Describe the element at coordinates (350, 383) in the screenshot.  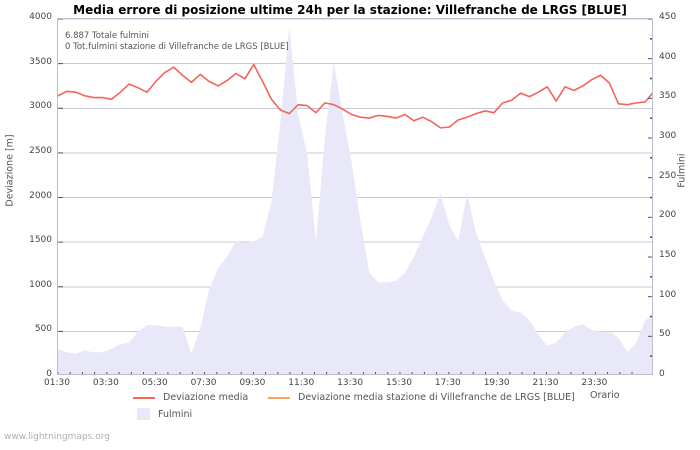
I see `x-axis-tick-label: 13:30` at that location.